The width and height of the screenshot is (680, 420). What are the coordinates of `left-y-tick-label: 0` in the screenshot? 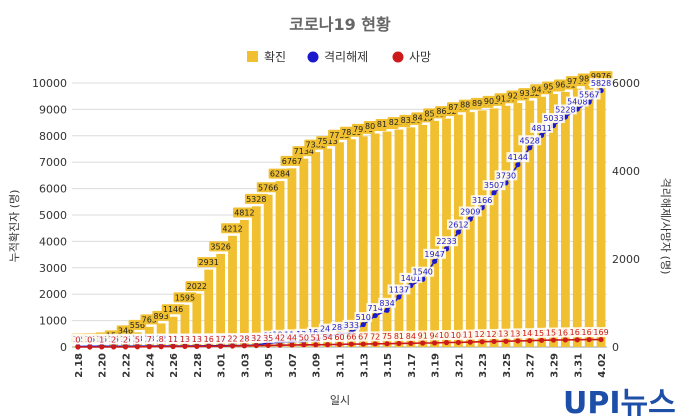 It's located at (63, 347).